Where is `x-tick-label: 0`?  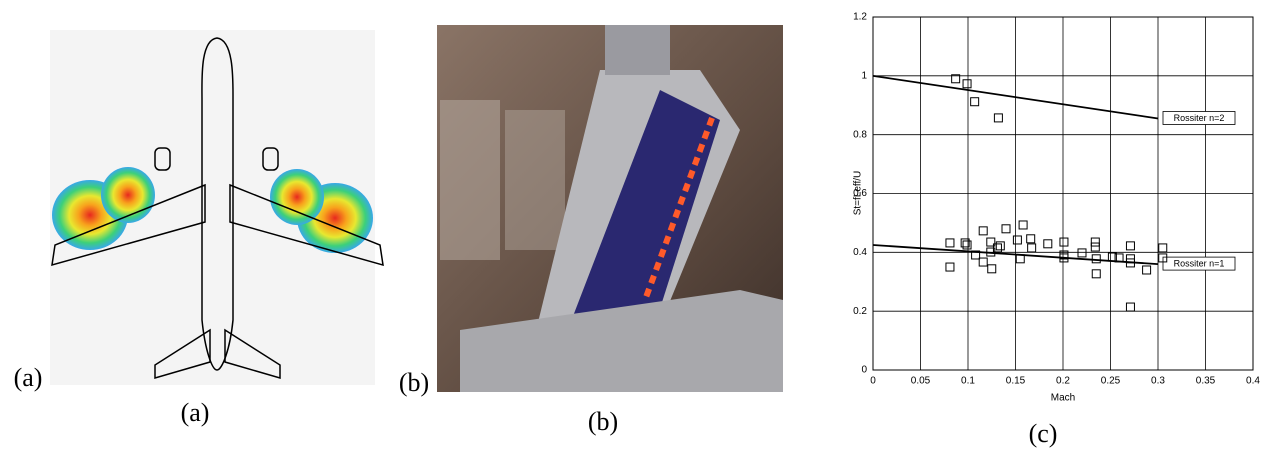
x-tick-label: 0 is located at coordinates (873, 381).